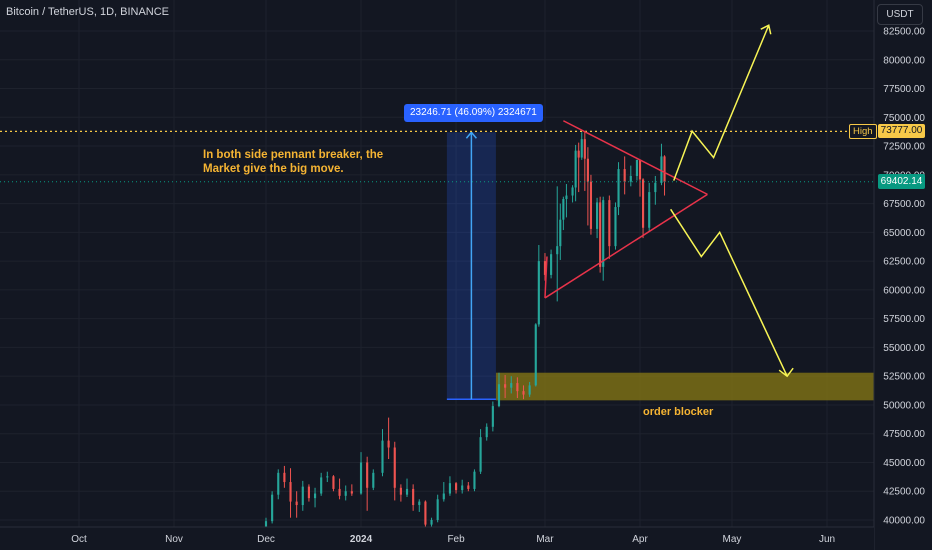 This screenshot has height=550, width=932. I want to click on y-tick-label: 60000.00, so click(904, 290).